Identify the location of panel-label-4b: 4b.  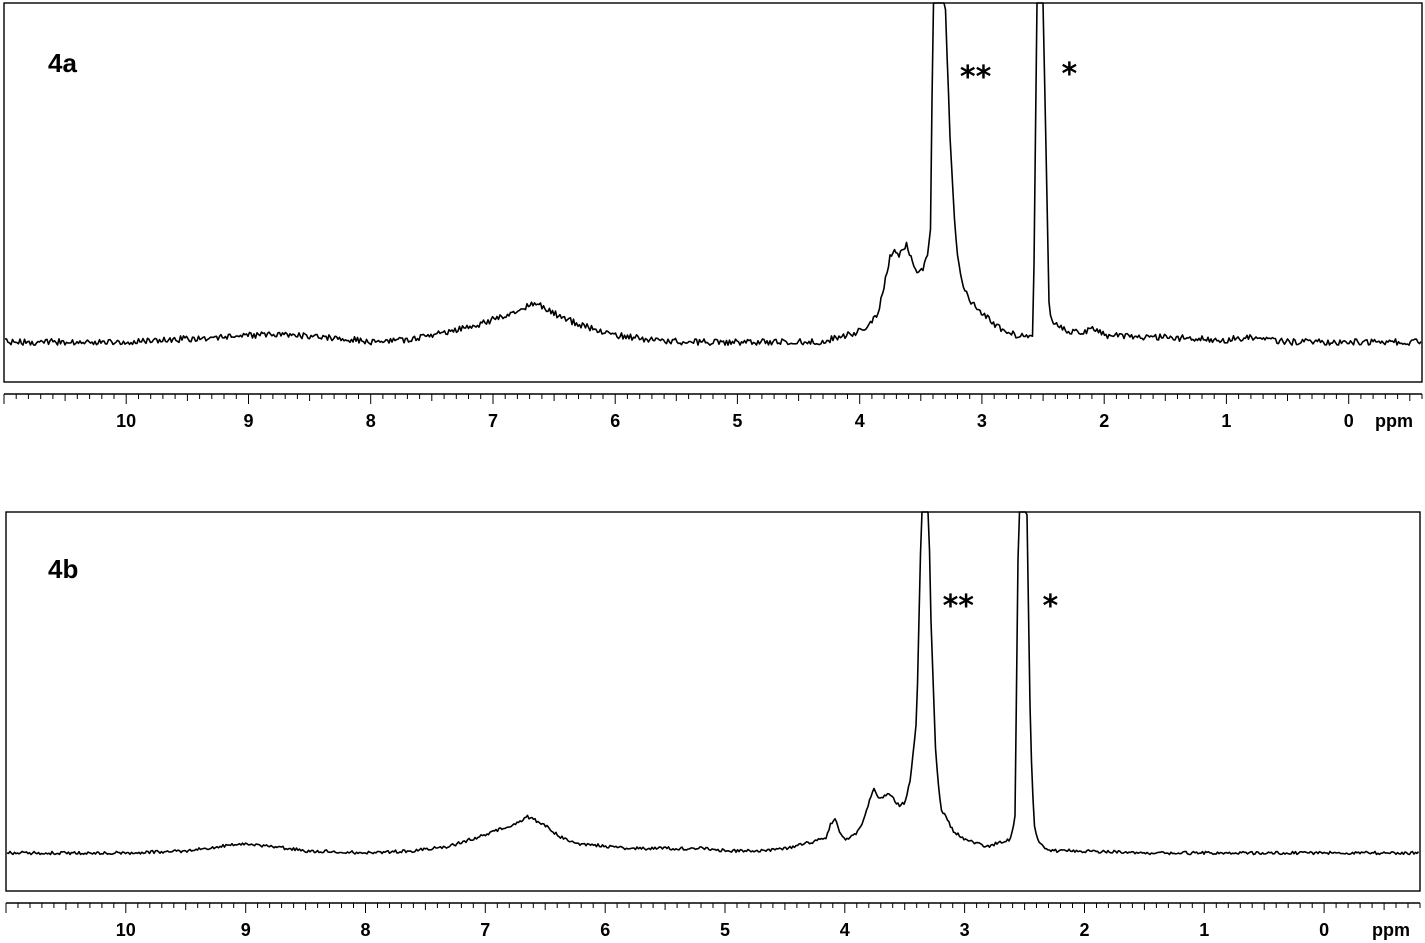
(63, 569).